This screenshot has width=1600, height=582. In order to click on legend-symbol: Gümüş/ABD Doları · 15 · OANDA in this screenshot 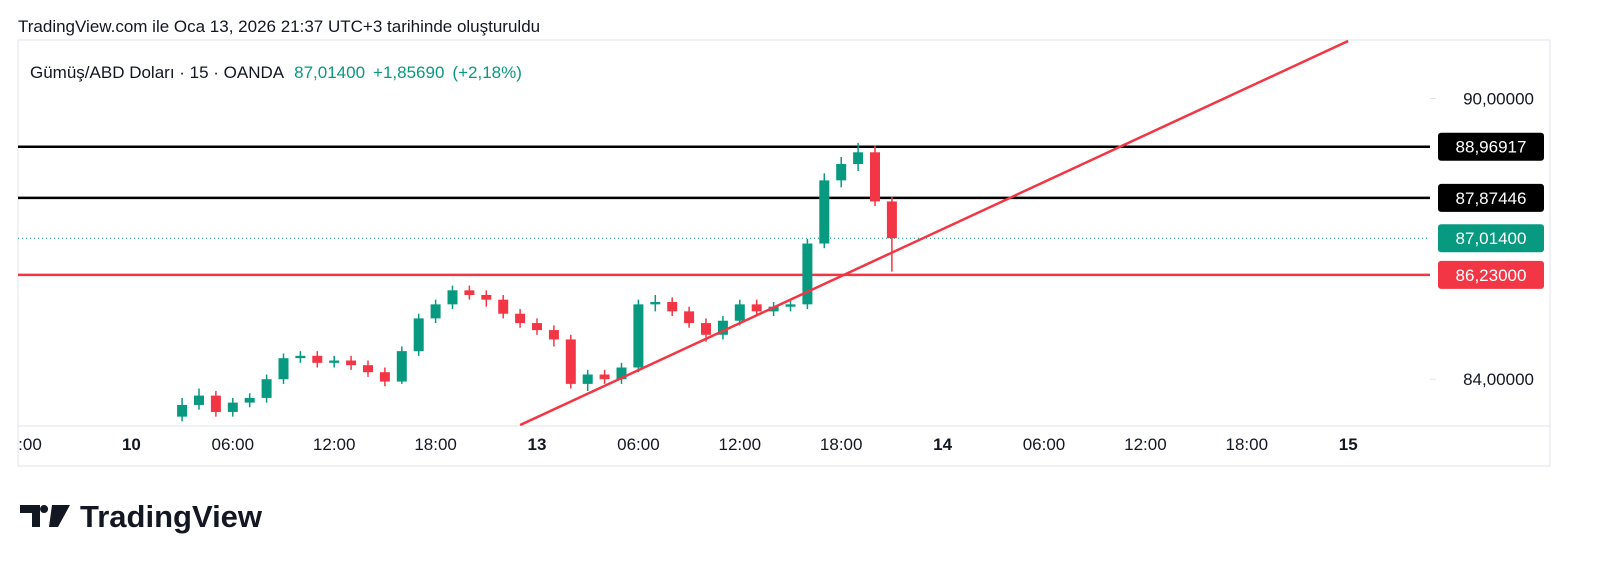, I will do `click(157, 72)`.